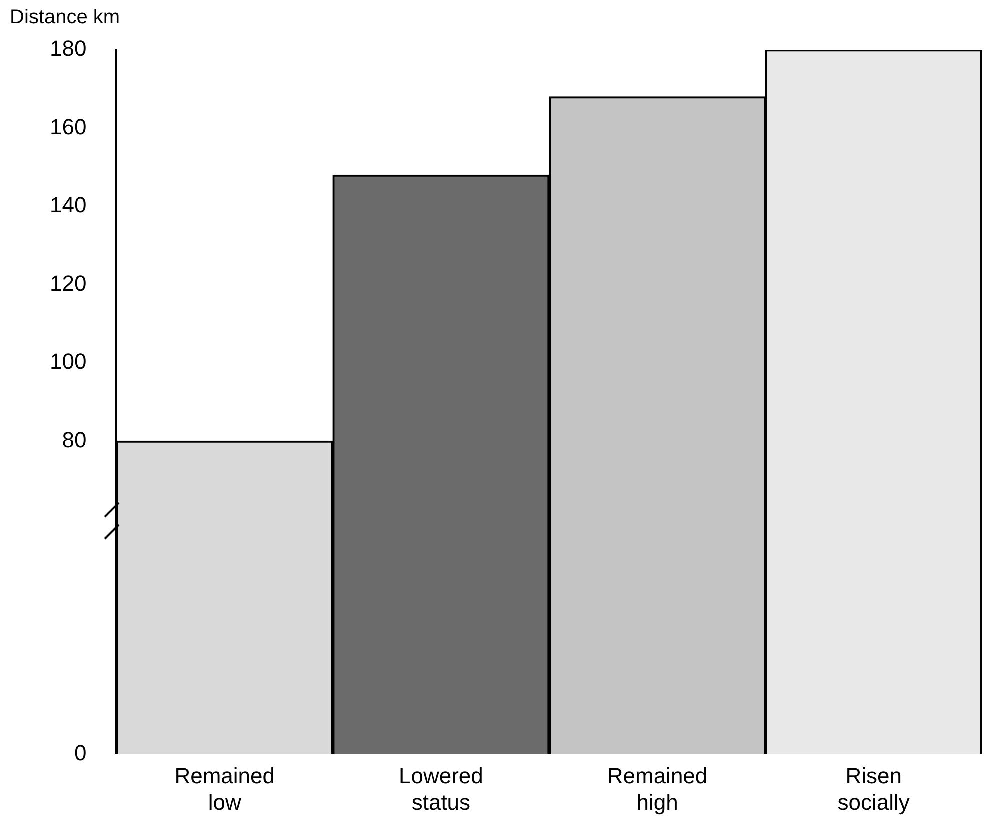 The width and height of the screenshot is (992, 837). I want to click on y-tick-label: 0, so click(80, 753).